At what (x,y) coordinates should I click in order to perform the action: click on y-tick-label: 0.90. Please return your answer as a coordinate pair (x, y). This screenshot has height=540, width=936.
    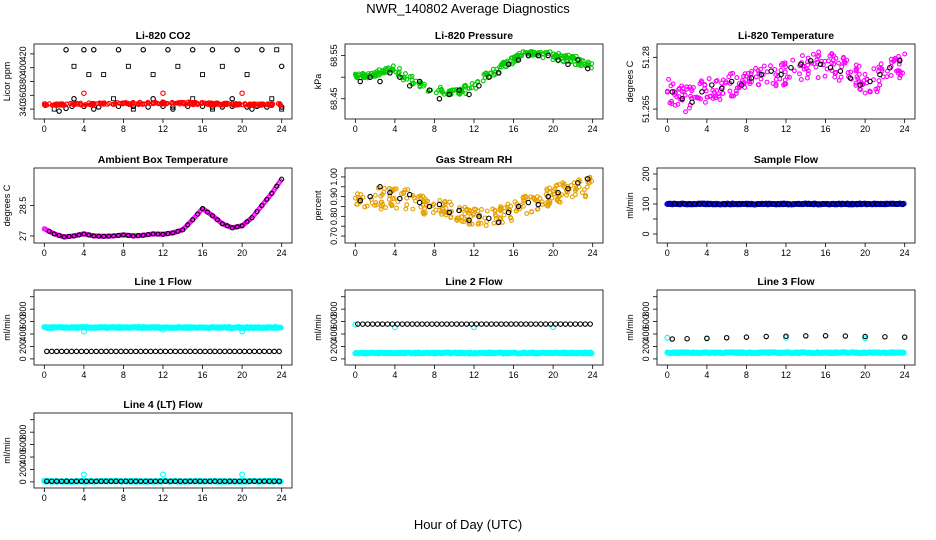
    Looking at the image, I should click on (334, 197).